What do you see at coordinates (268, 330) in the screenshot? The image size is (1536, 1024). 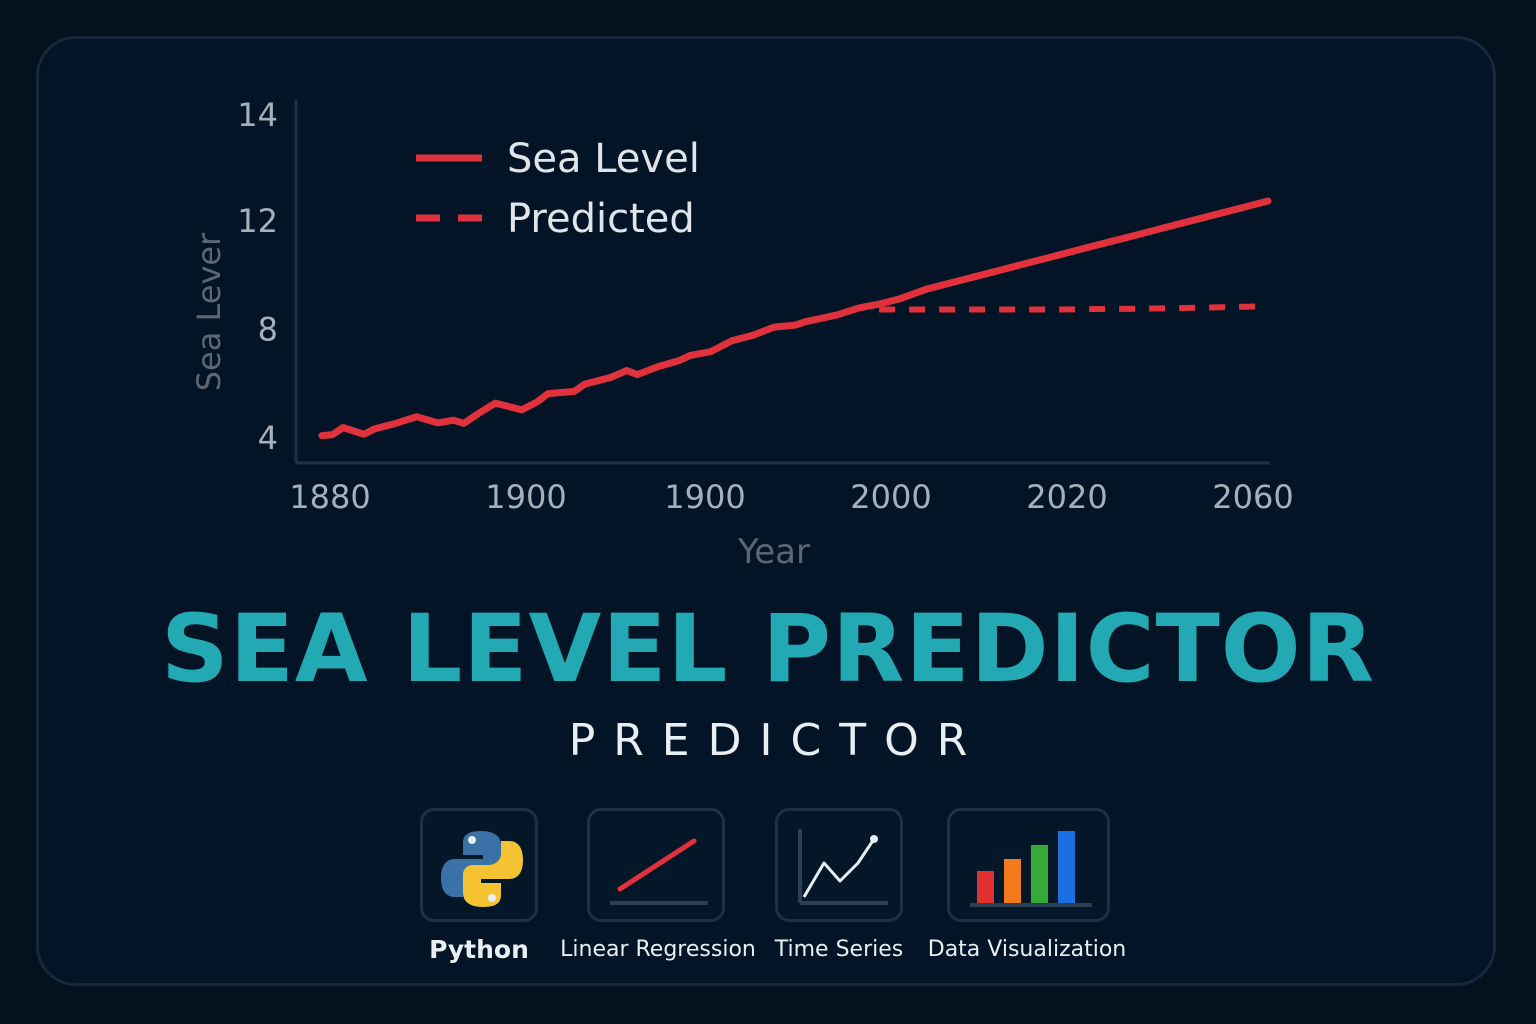 I see `y-tick-label: 8` at bounding box center [268, 330].